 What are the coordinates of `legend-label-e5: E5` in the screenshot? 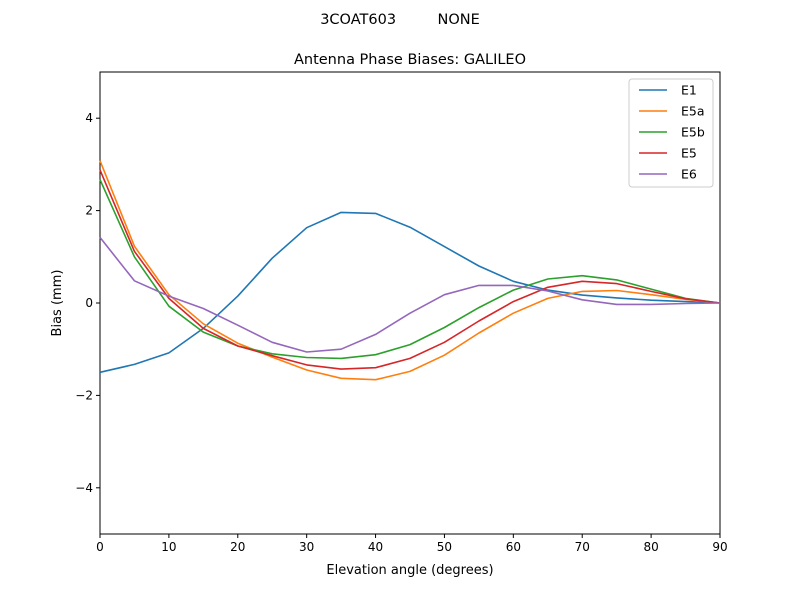 It's located at (689, 153).